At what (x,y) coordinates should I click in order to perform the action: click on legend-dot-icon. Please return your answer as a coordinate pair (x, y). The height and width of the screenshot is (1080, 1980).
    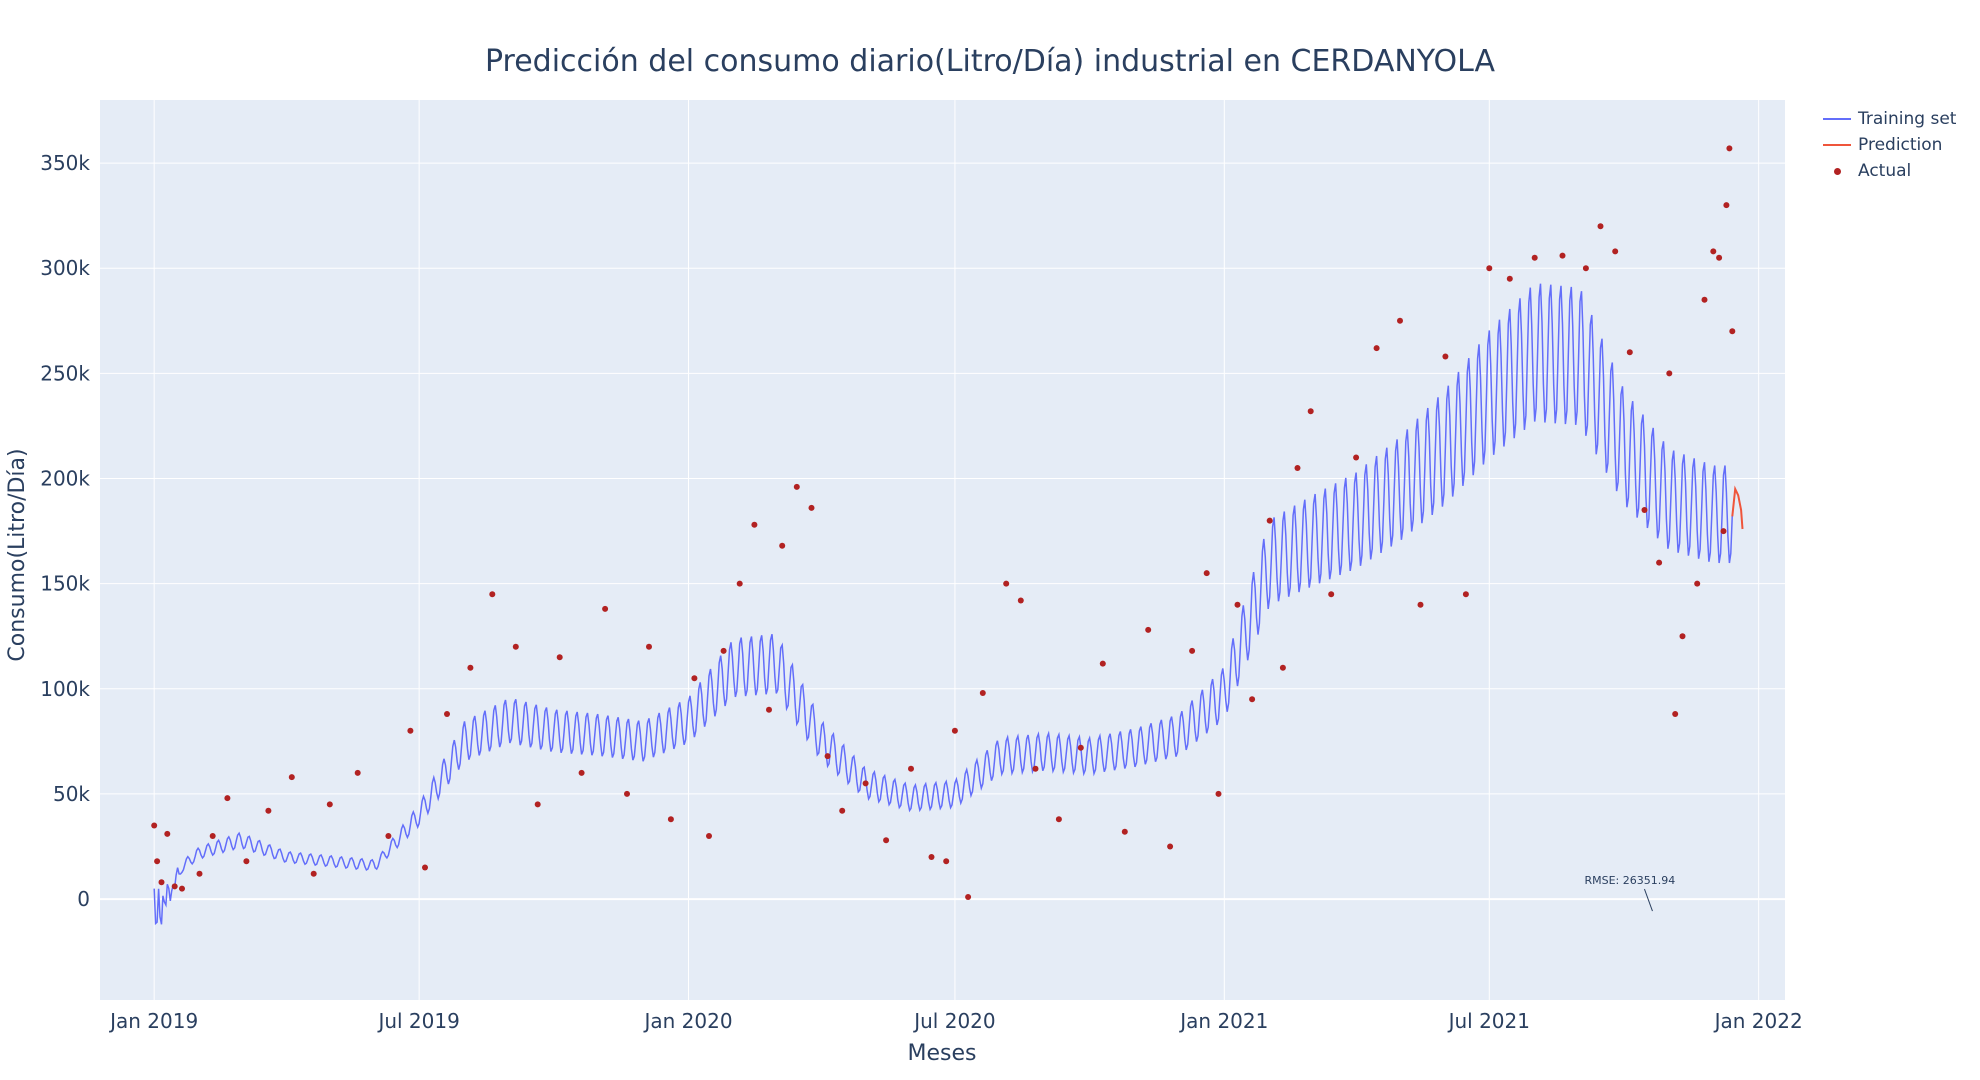
    Looking at the image, I should click on (1837, 171).